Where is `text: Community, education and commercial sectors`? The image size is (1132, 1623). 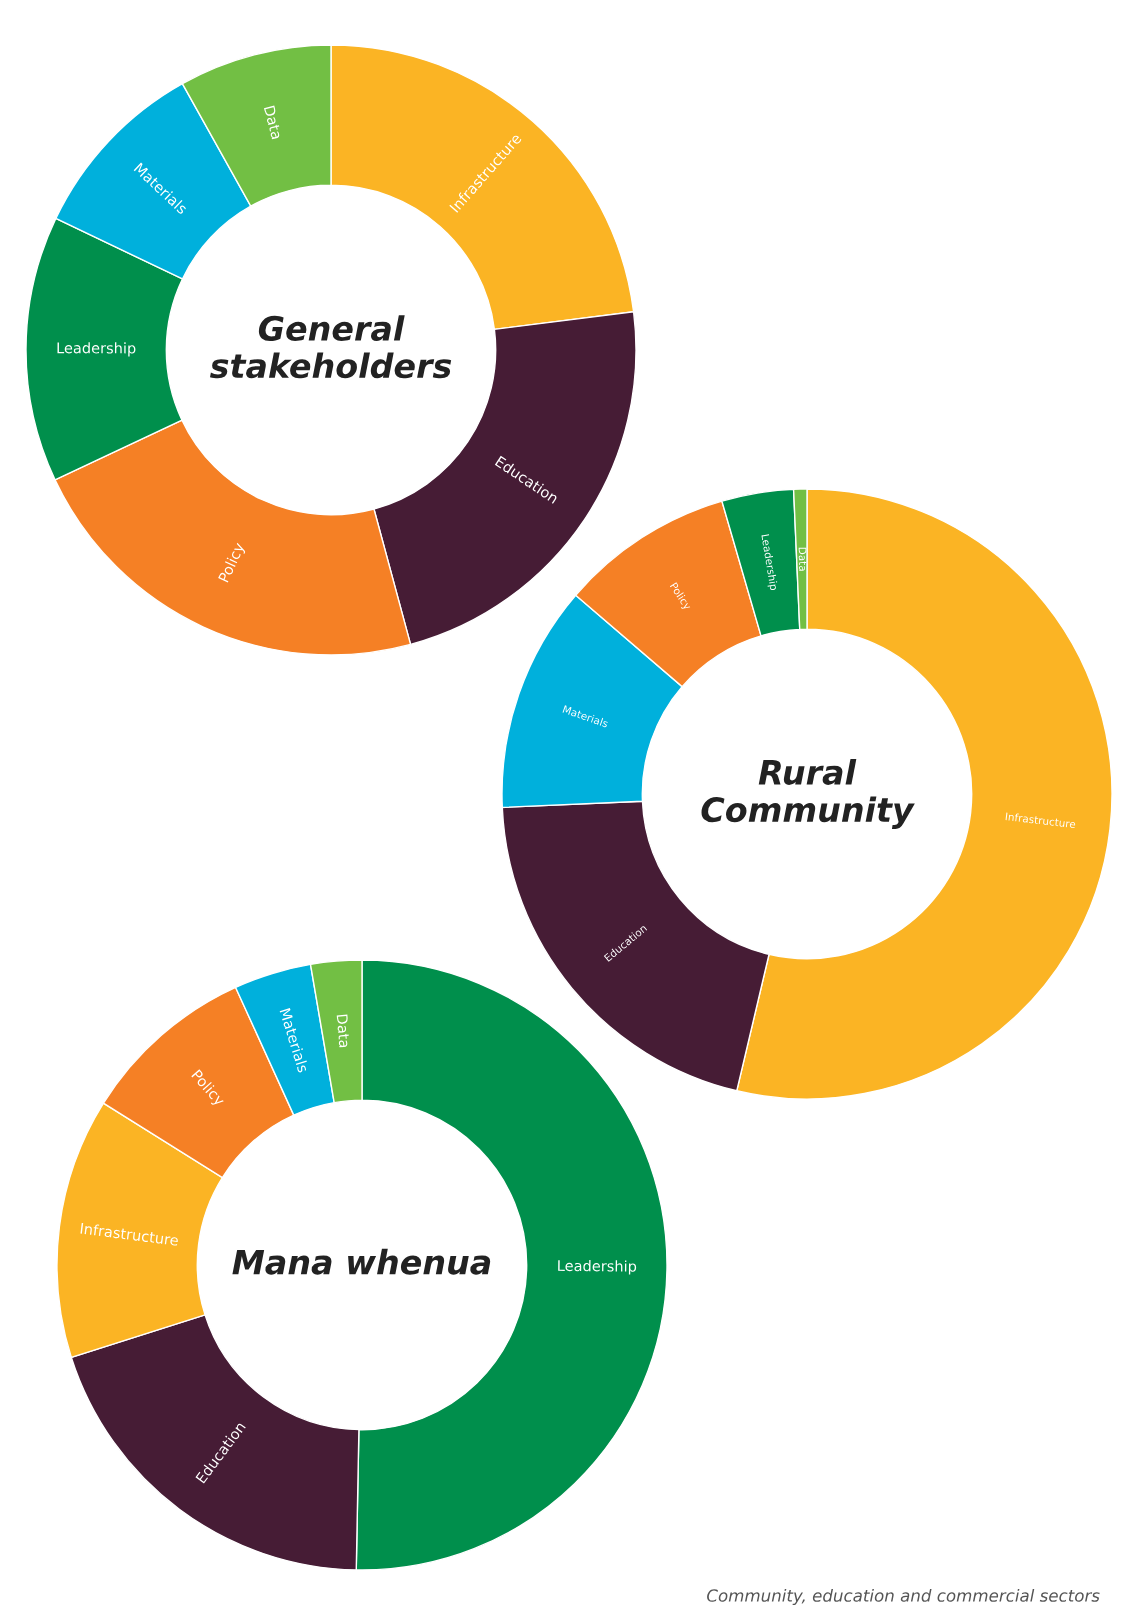 text: Community, education and commercial sectors is located at coordinates (903, 1597).